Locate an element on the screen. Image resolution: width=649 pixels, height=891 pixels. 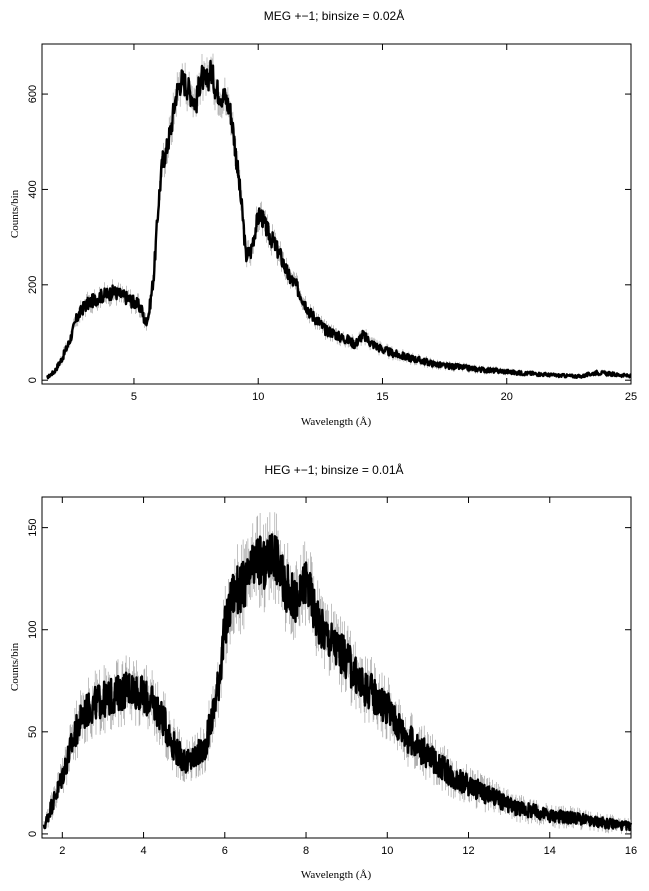
meg-y-axis-label: Counts/bin is located at coordinates (15, 213).